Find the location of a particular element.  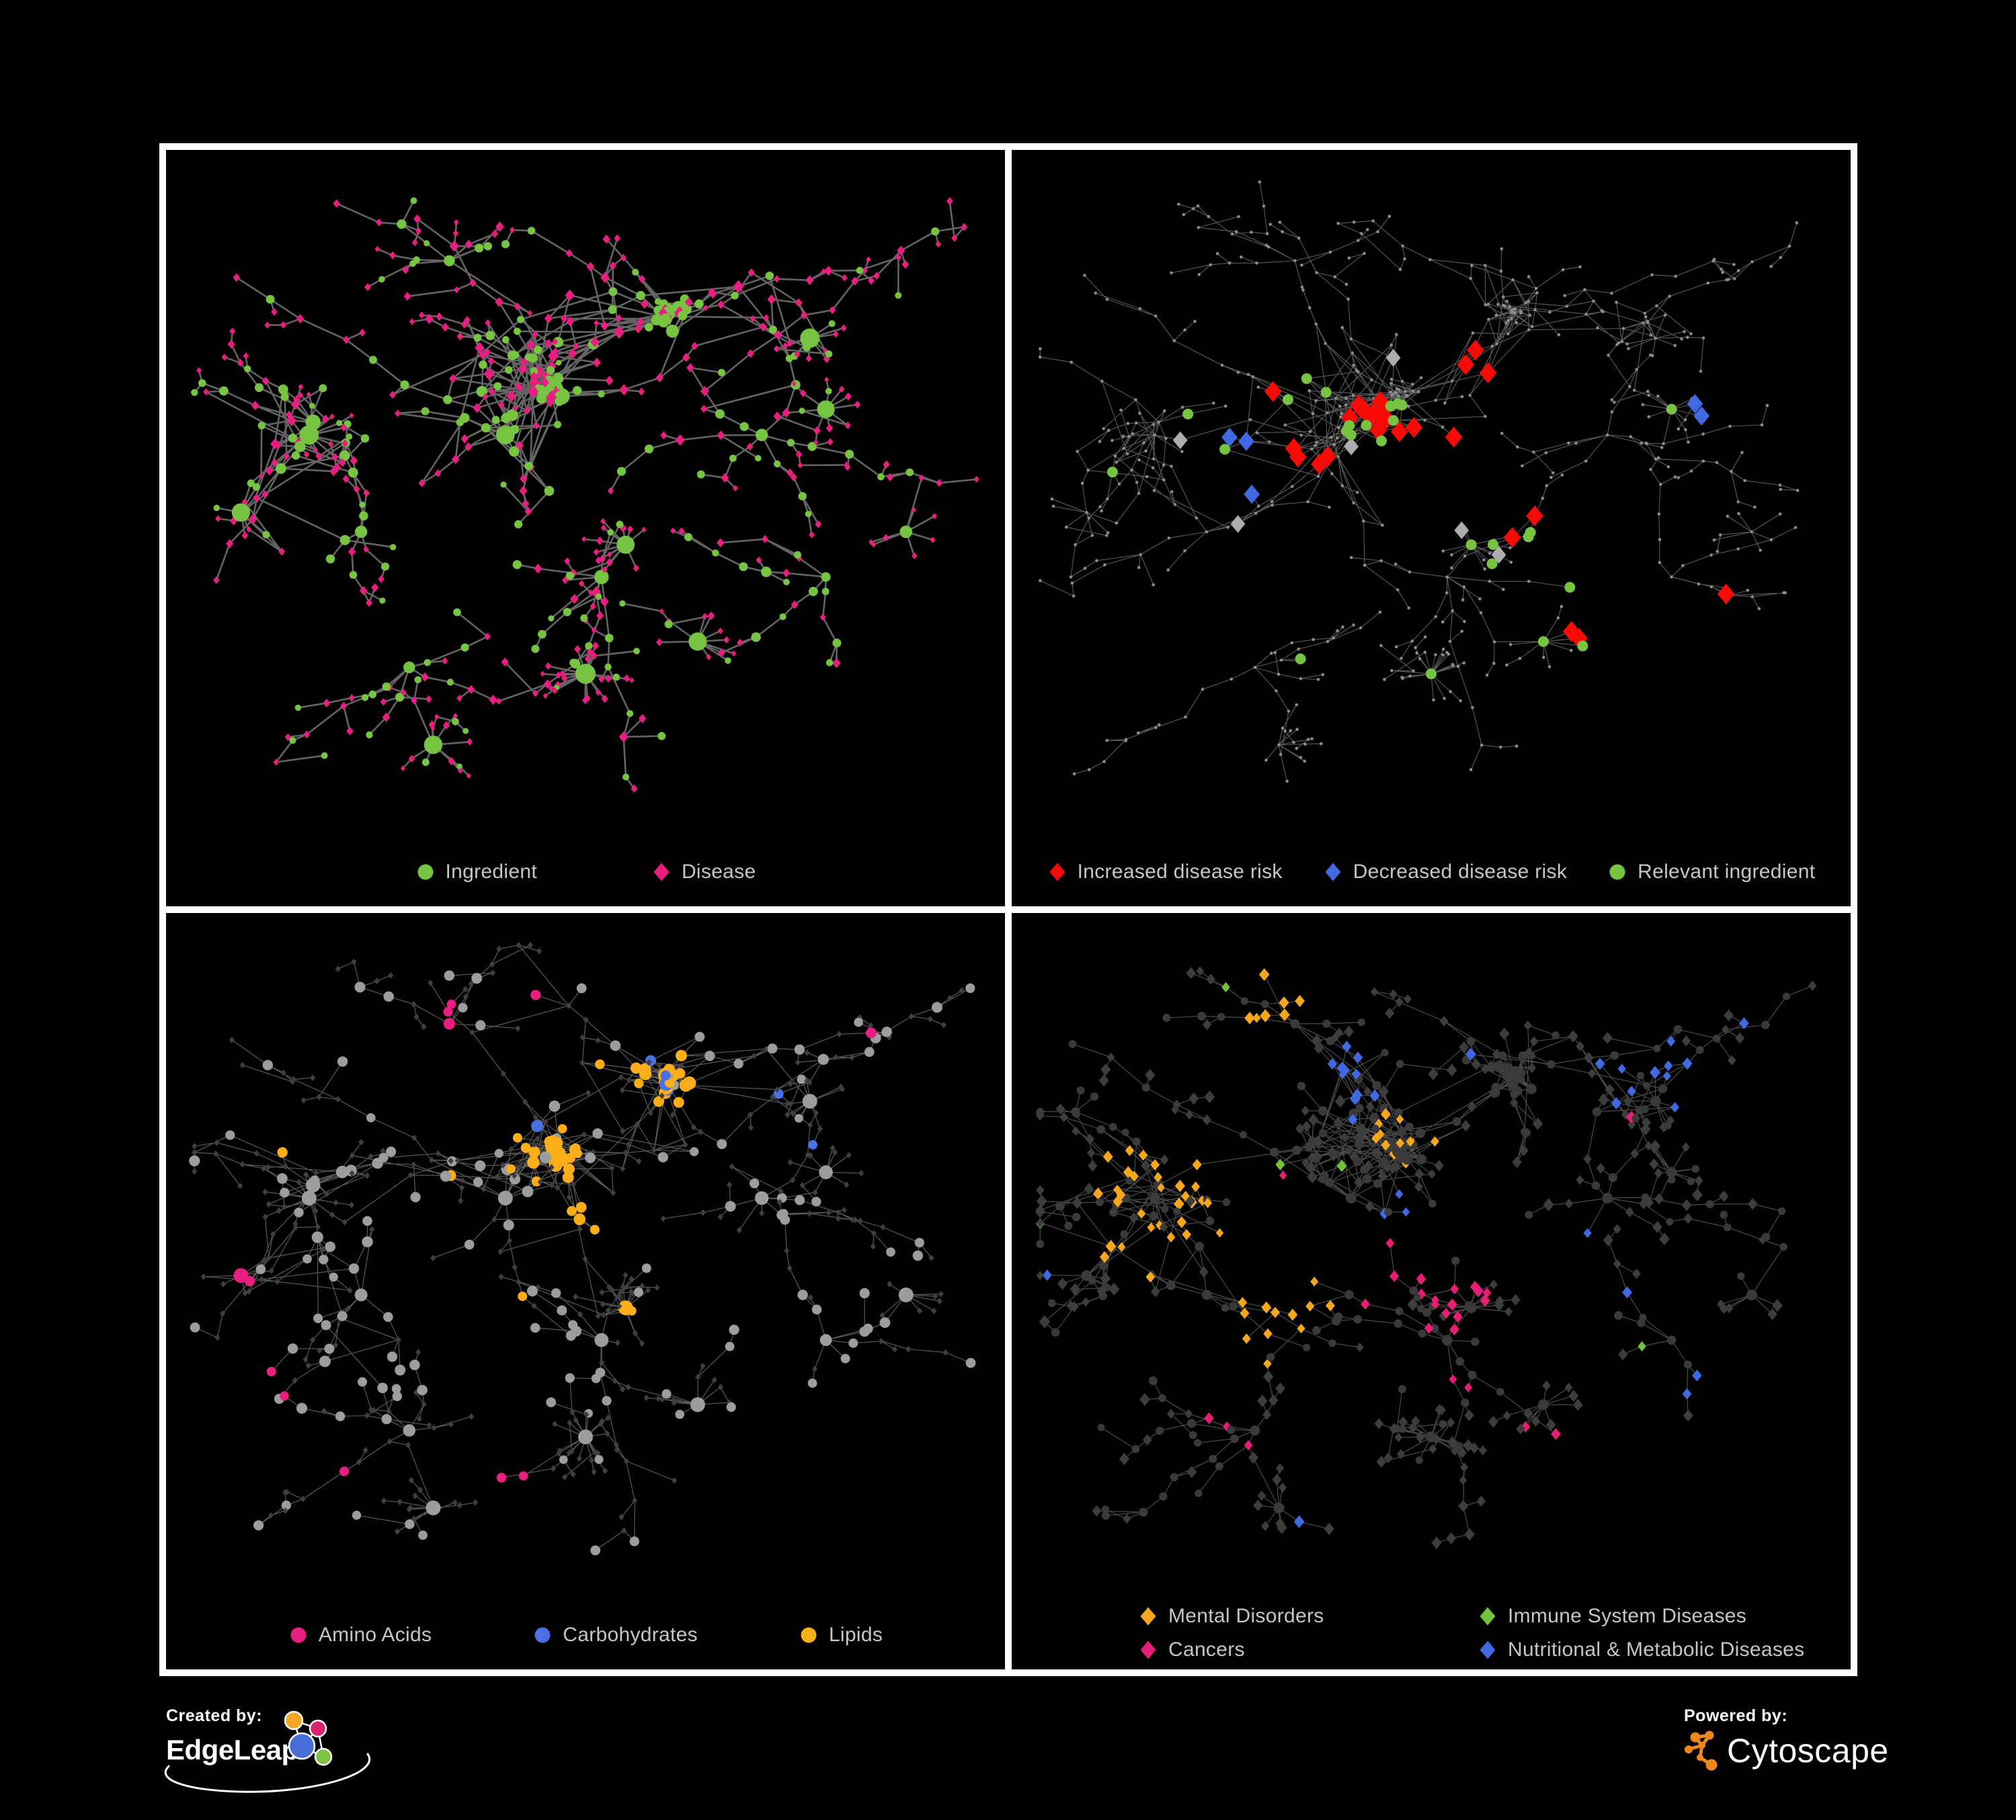

amino-acids-node is located at coordinates (271, 1372).